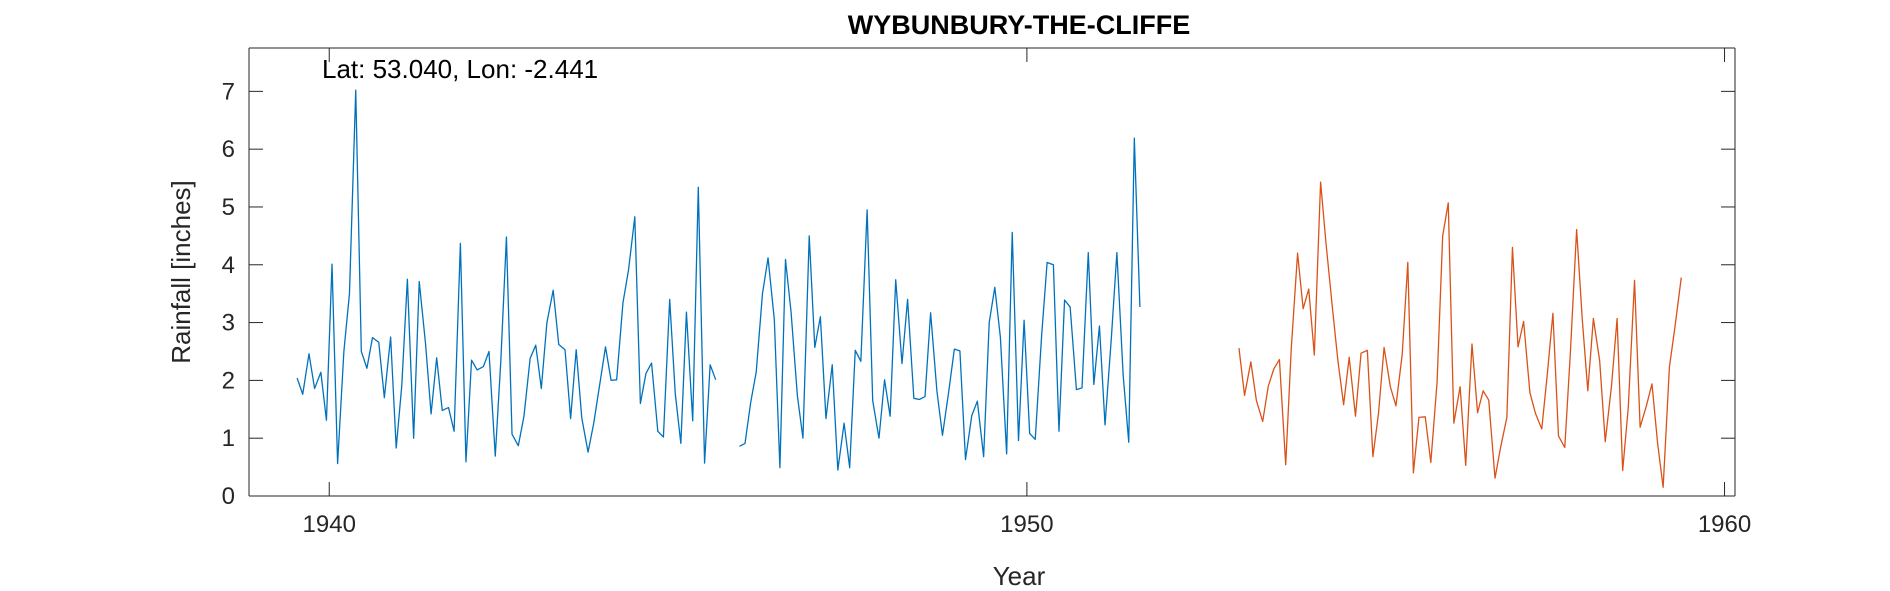  Describe the element at coordinates (228, 265) in the screenshot. I see `y-tick-label: 4` at that location.